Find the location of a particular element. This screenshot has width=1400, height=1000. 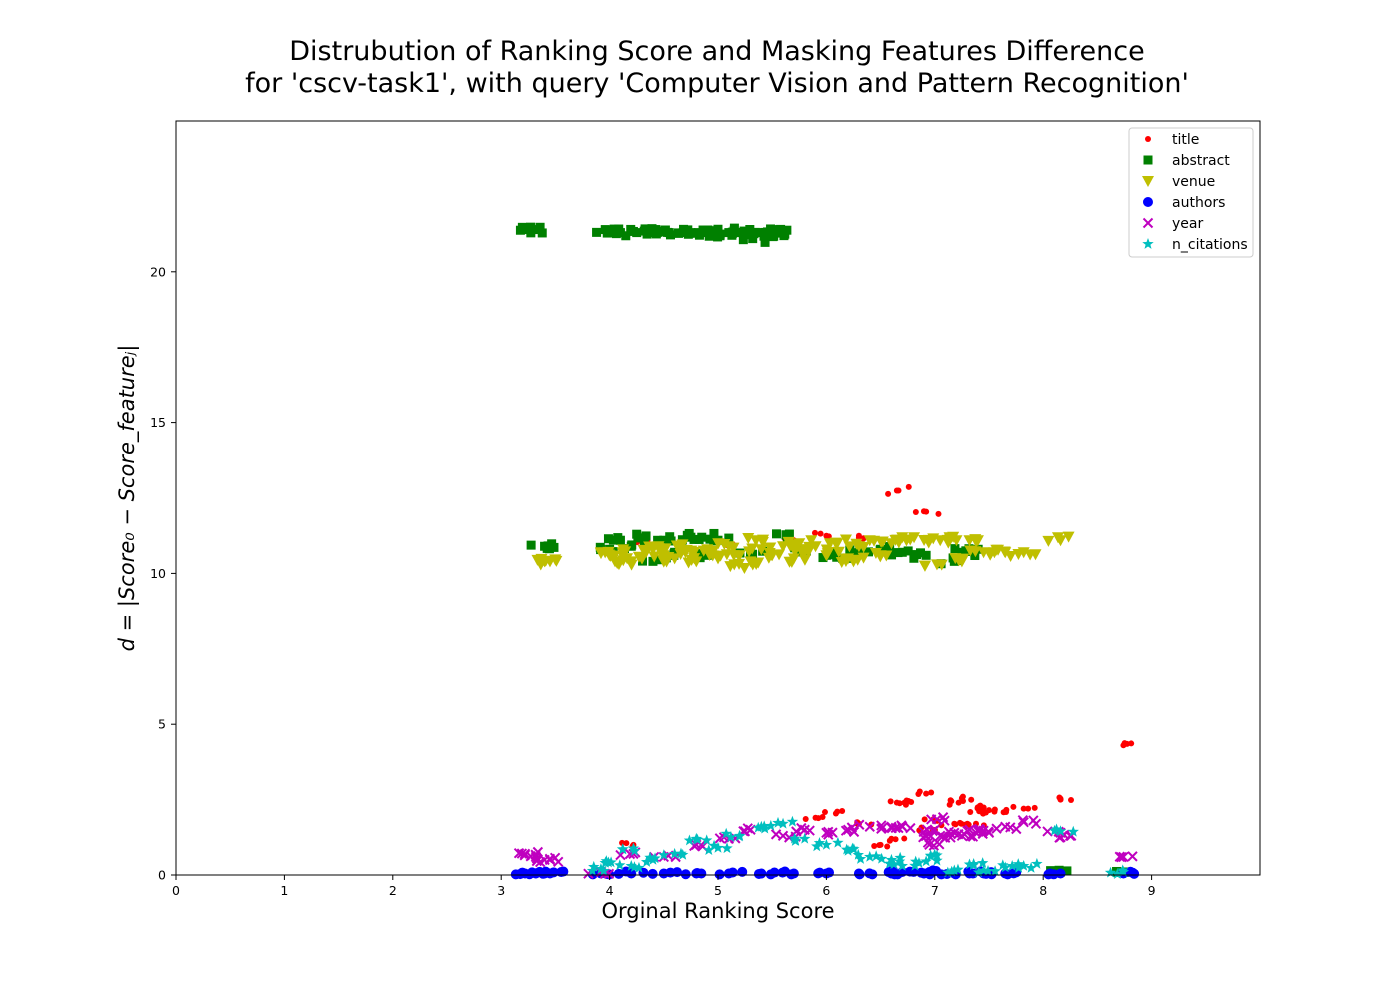

legend-label-abstract: abstract is located at coordinates (1201, 161).